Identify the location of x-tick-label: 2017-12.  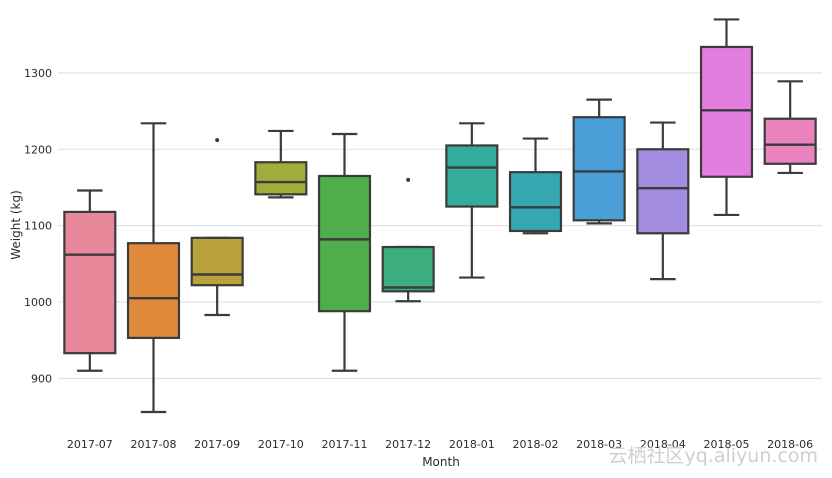
(408, 444).